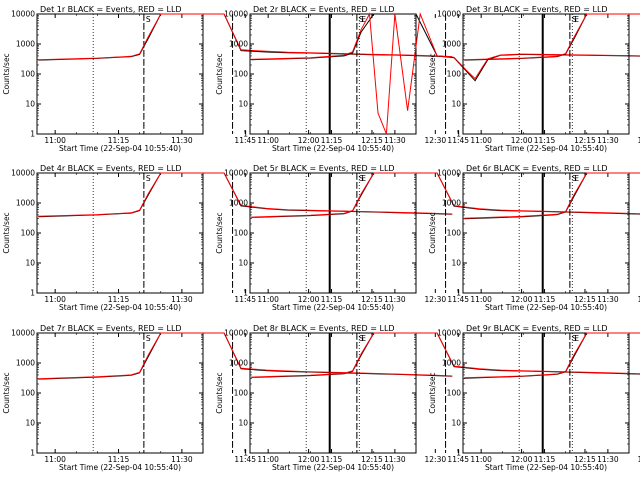 The height and width of the screenshot is (480, 640). Describe the element at coordinates (111, 9) in the screenshot. I see `chart-title: Det 1r BLACK = Events, RED = LLD` at that location.